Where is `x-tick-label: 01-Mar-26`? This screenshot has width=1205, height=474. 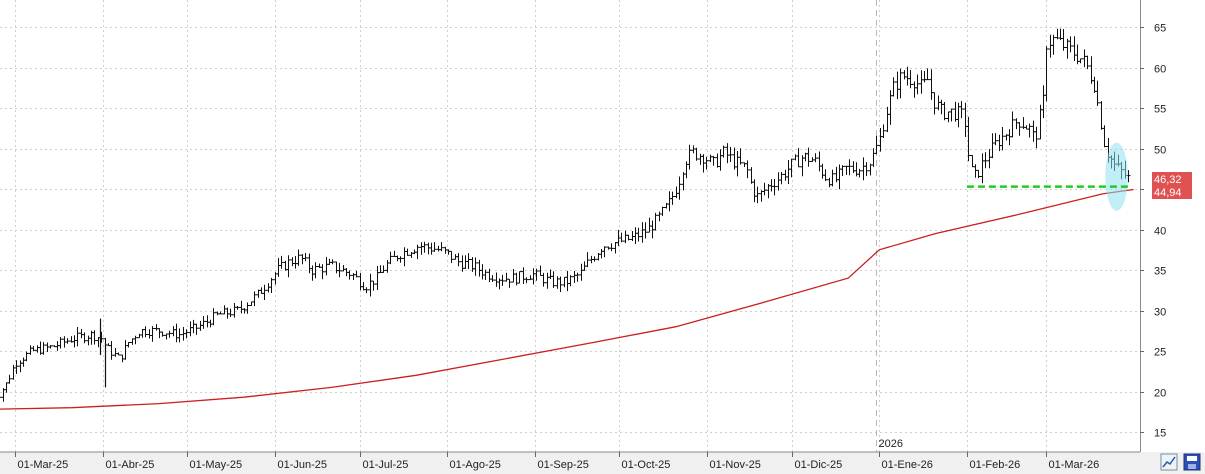 x-tick-label: 01-Mar-26 is located at coordinates (1074, 465).